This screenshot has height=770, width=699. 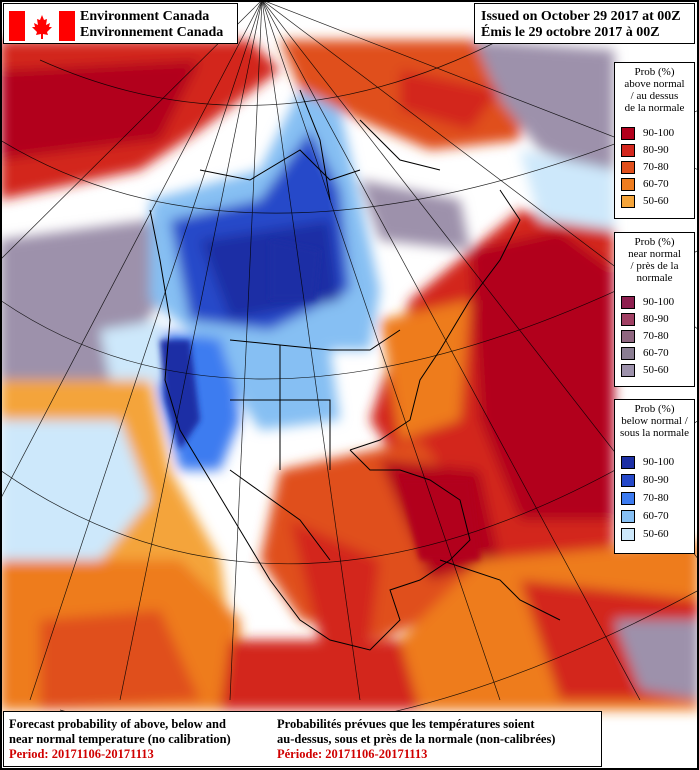 I want to click on legend-below-title-line: below normal /, so click(x=654, y=421).